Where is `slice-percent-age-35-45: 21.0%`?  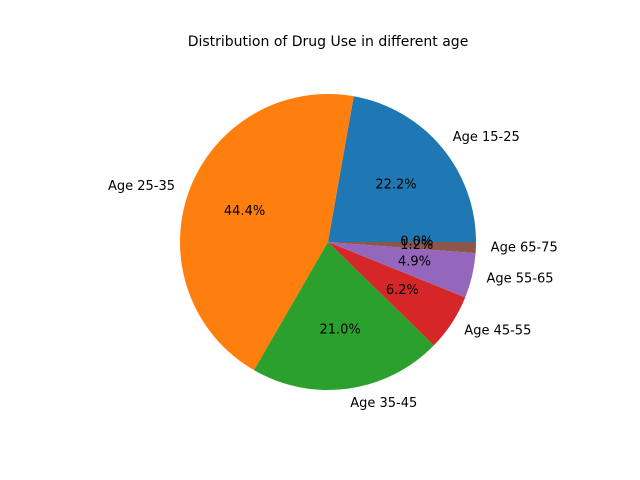
slice-percent-age-35-45: 21.0% is located at coordinates (339, 329).